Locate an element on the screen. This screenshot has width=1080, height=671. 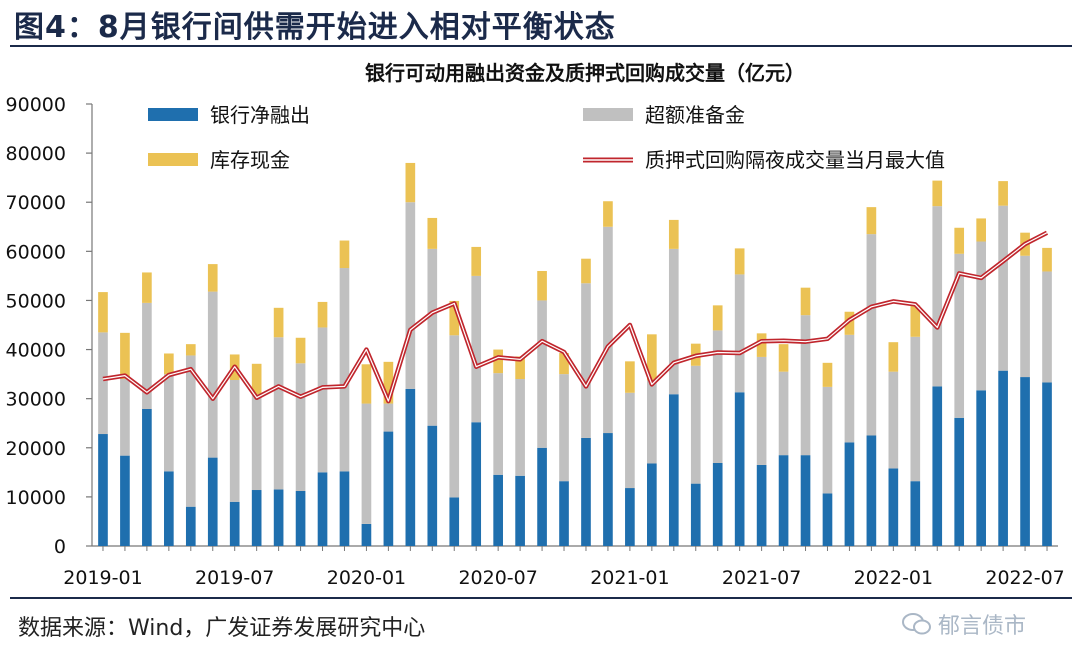
wechat-icon is located at coordinates (916, 624).